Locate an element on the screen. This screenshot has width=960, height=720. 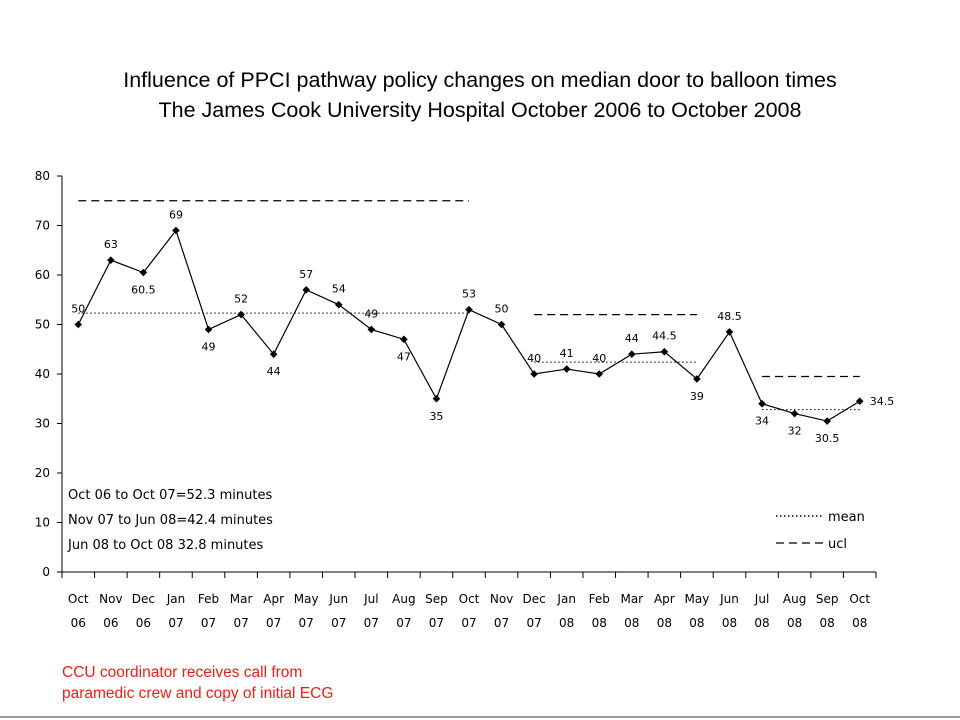
data-label: 30.5 is located at coordinates (827, 438).